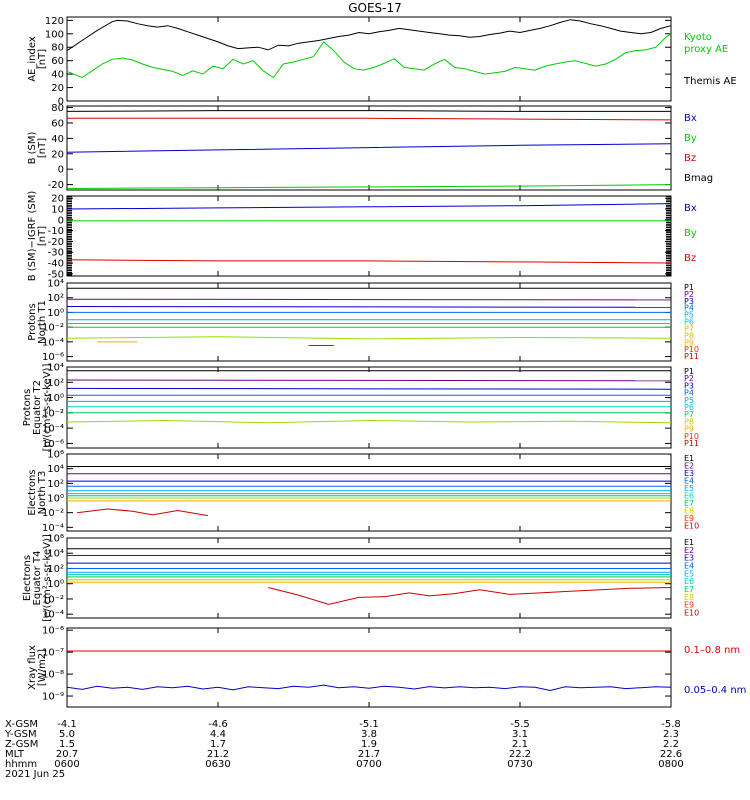 The height and width of the screenshot is (800, 750). What do you see at coordinates (56, 231) in the screenshot?
I see `y-tick-label: -10` at bounding box center [56, 231].